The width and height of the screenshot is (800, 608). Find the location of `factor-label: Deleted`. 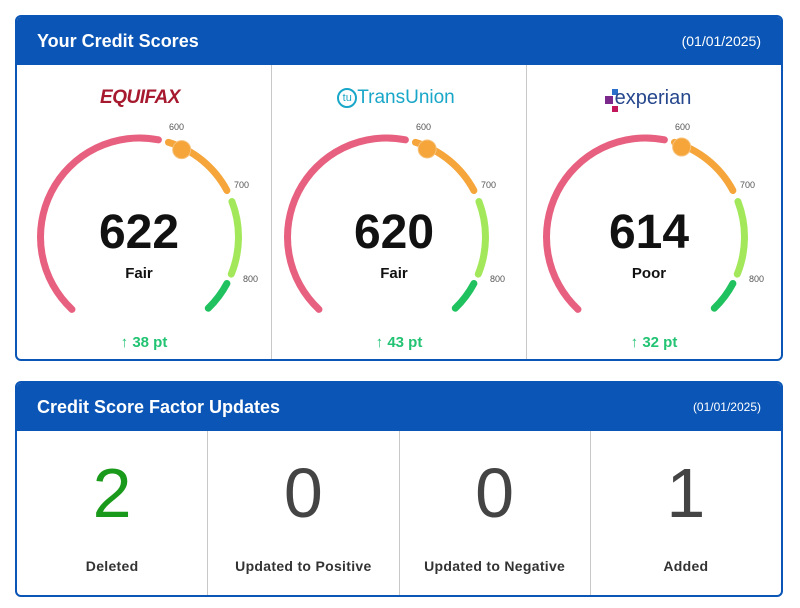

factor-label: Deleted is located at coordinates (112, 566).